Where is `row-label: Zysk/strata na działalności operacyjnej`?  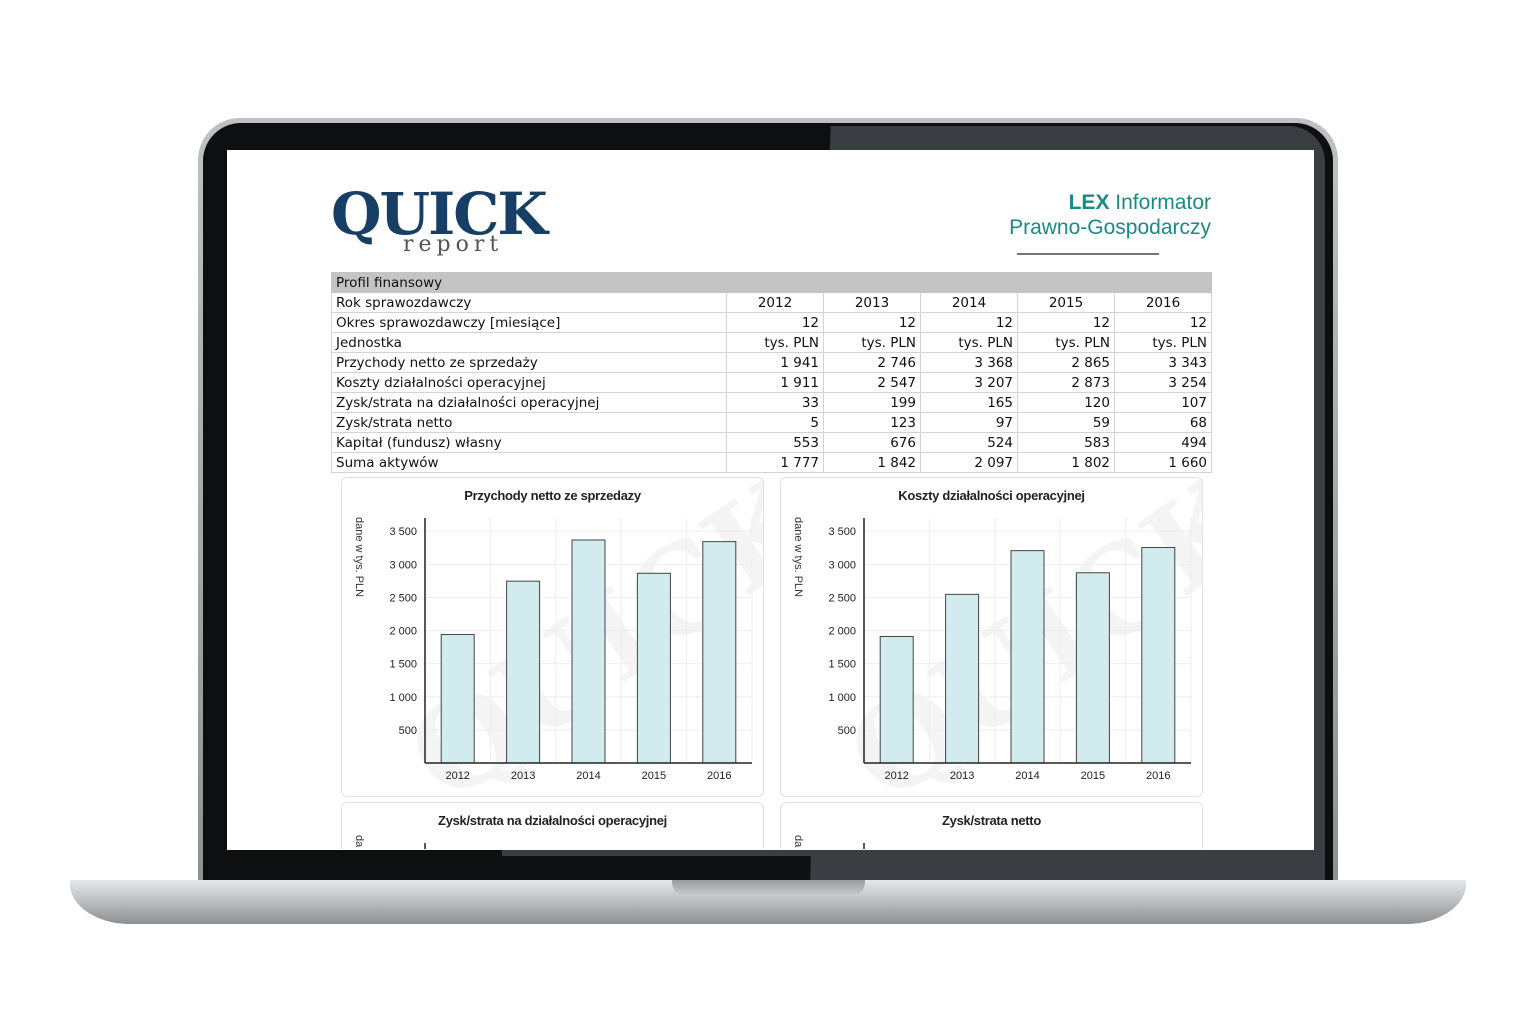
row-label: Zysk/strata na działalności operacyjnej is located at coordinates (529, 402).